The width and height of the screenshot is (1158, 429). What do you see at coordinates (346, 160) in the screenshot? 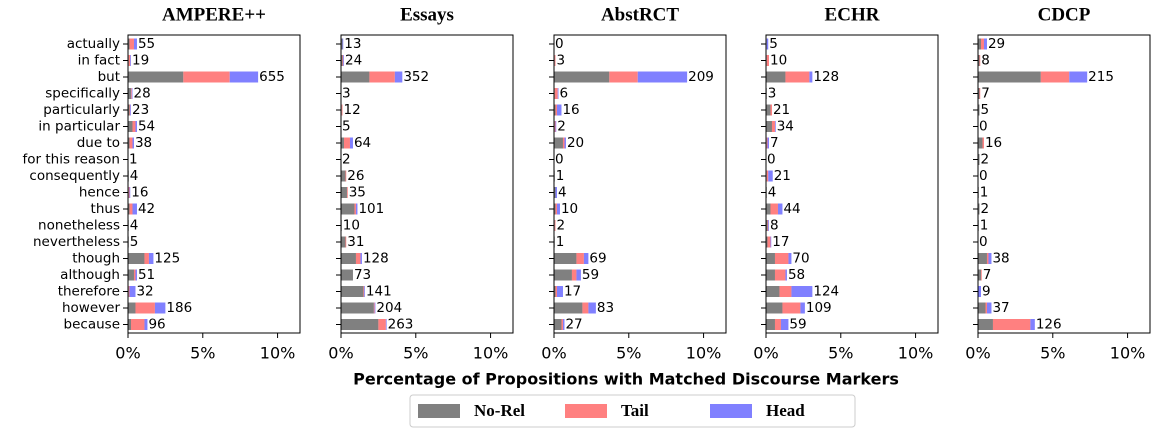
I see `count-label: 2` at bounding box center [346, 160].